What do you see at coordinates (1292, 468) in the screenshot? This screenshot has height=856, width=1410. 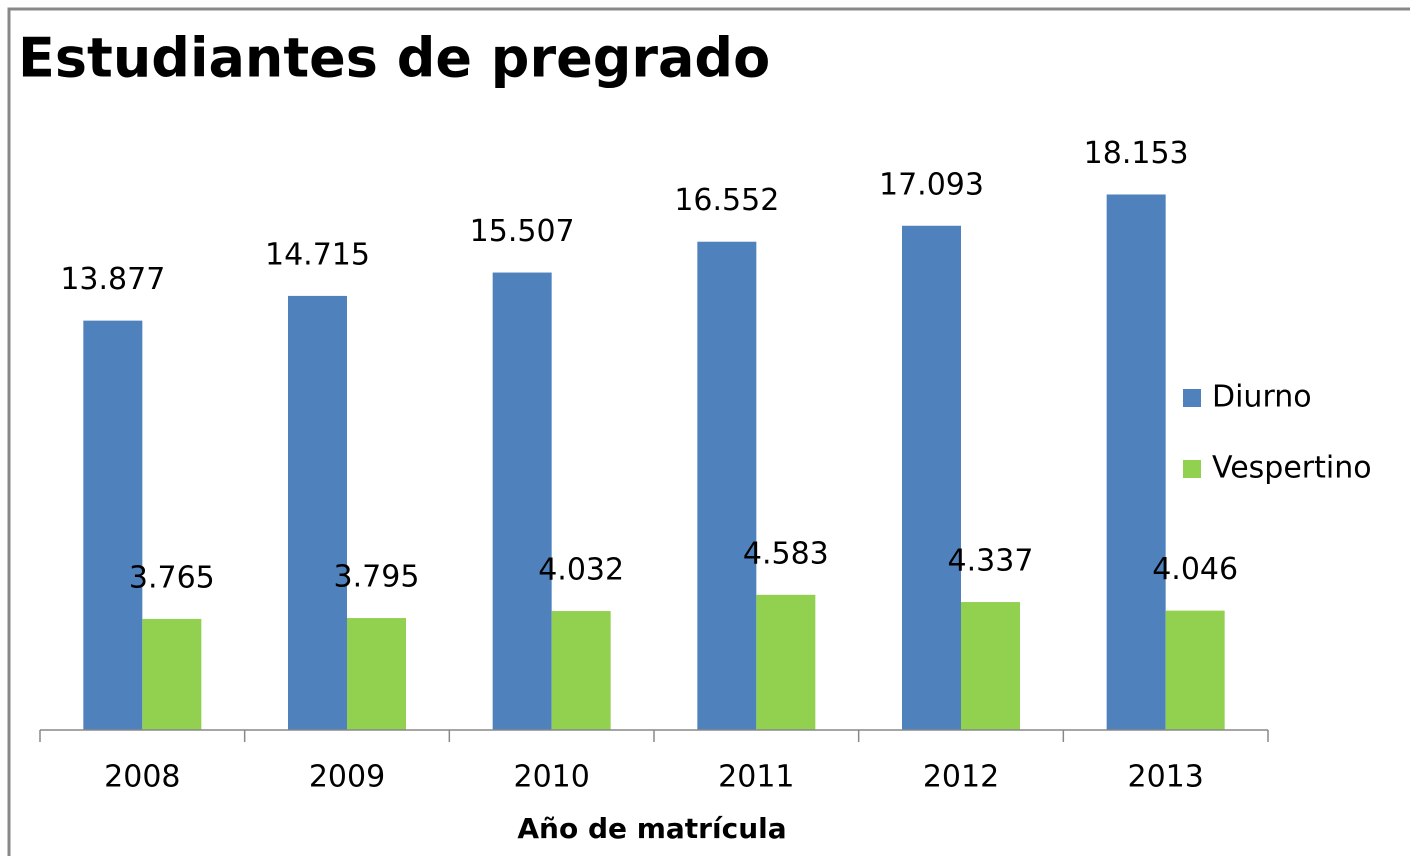 I see `legend-label: Vespertino` at bounding box center [1292, 468].